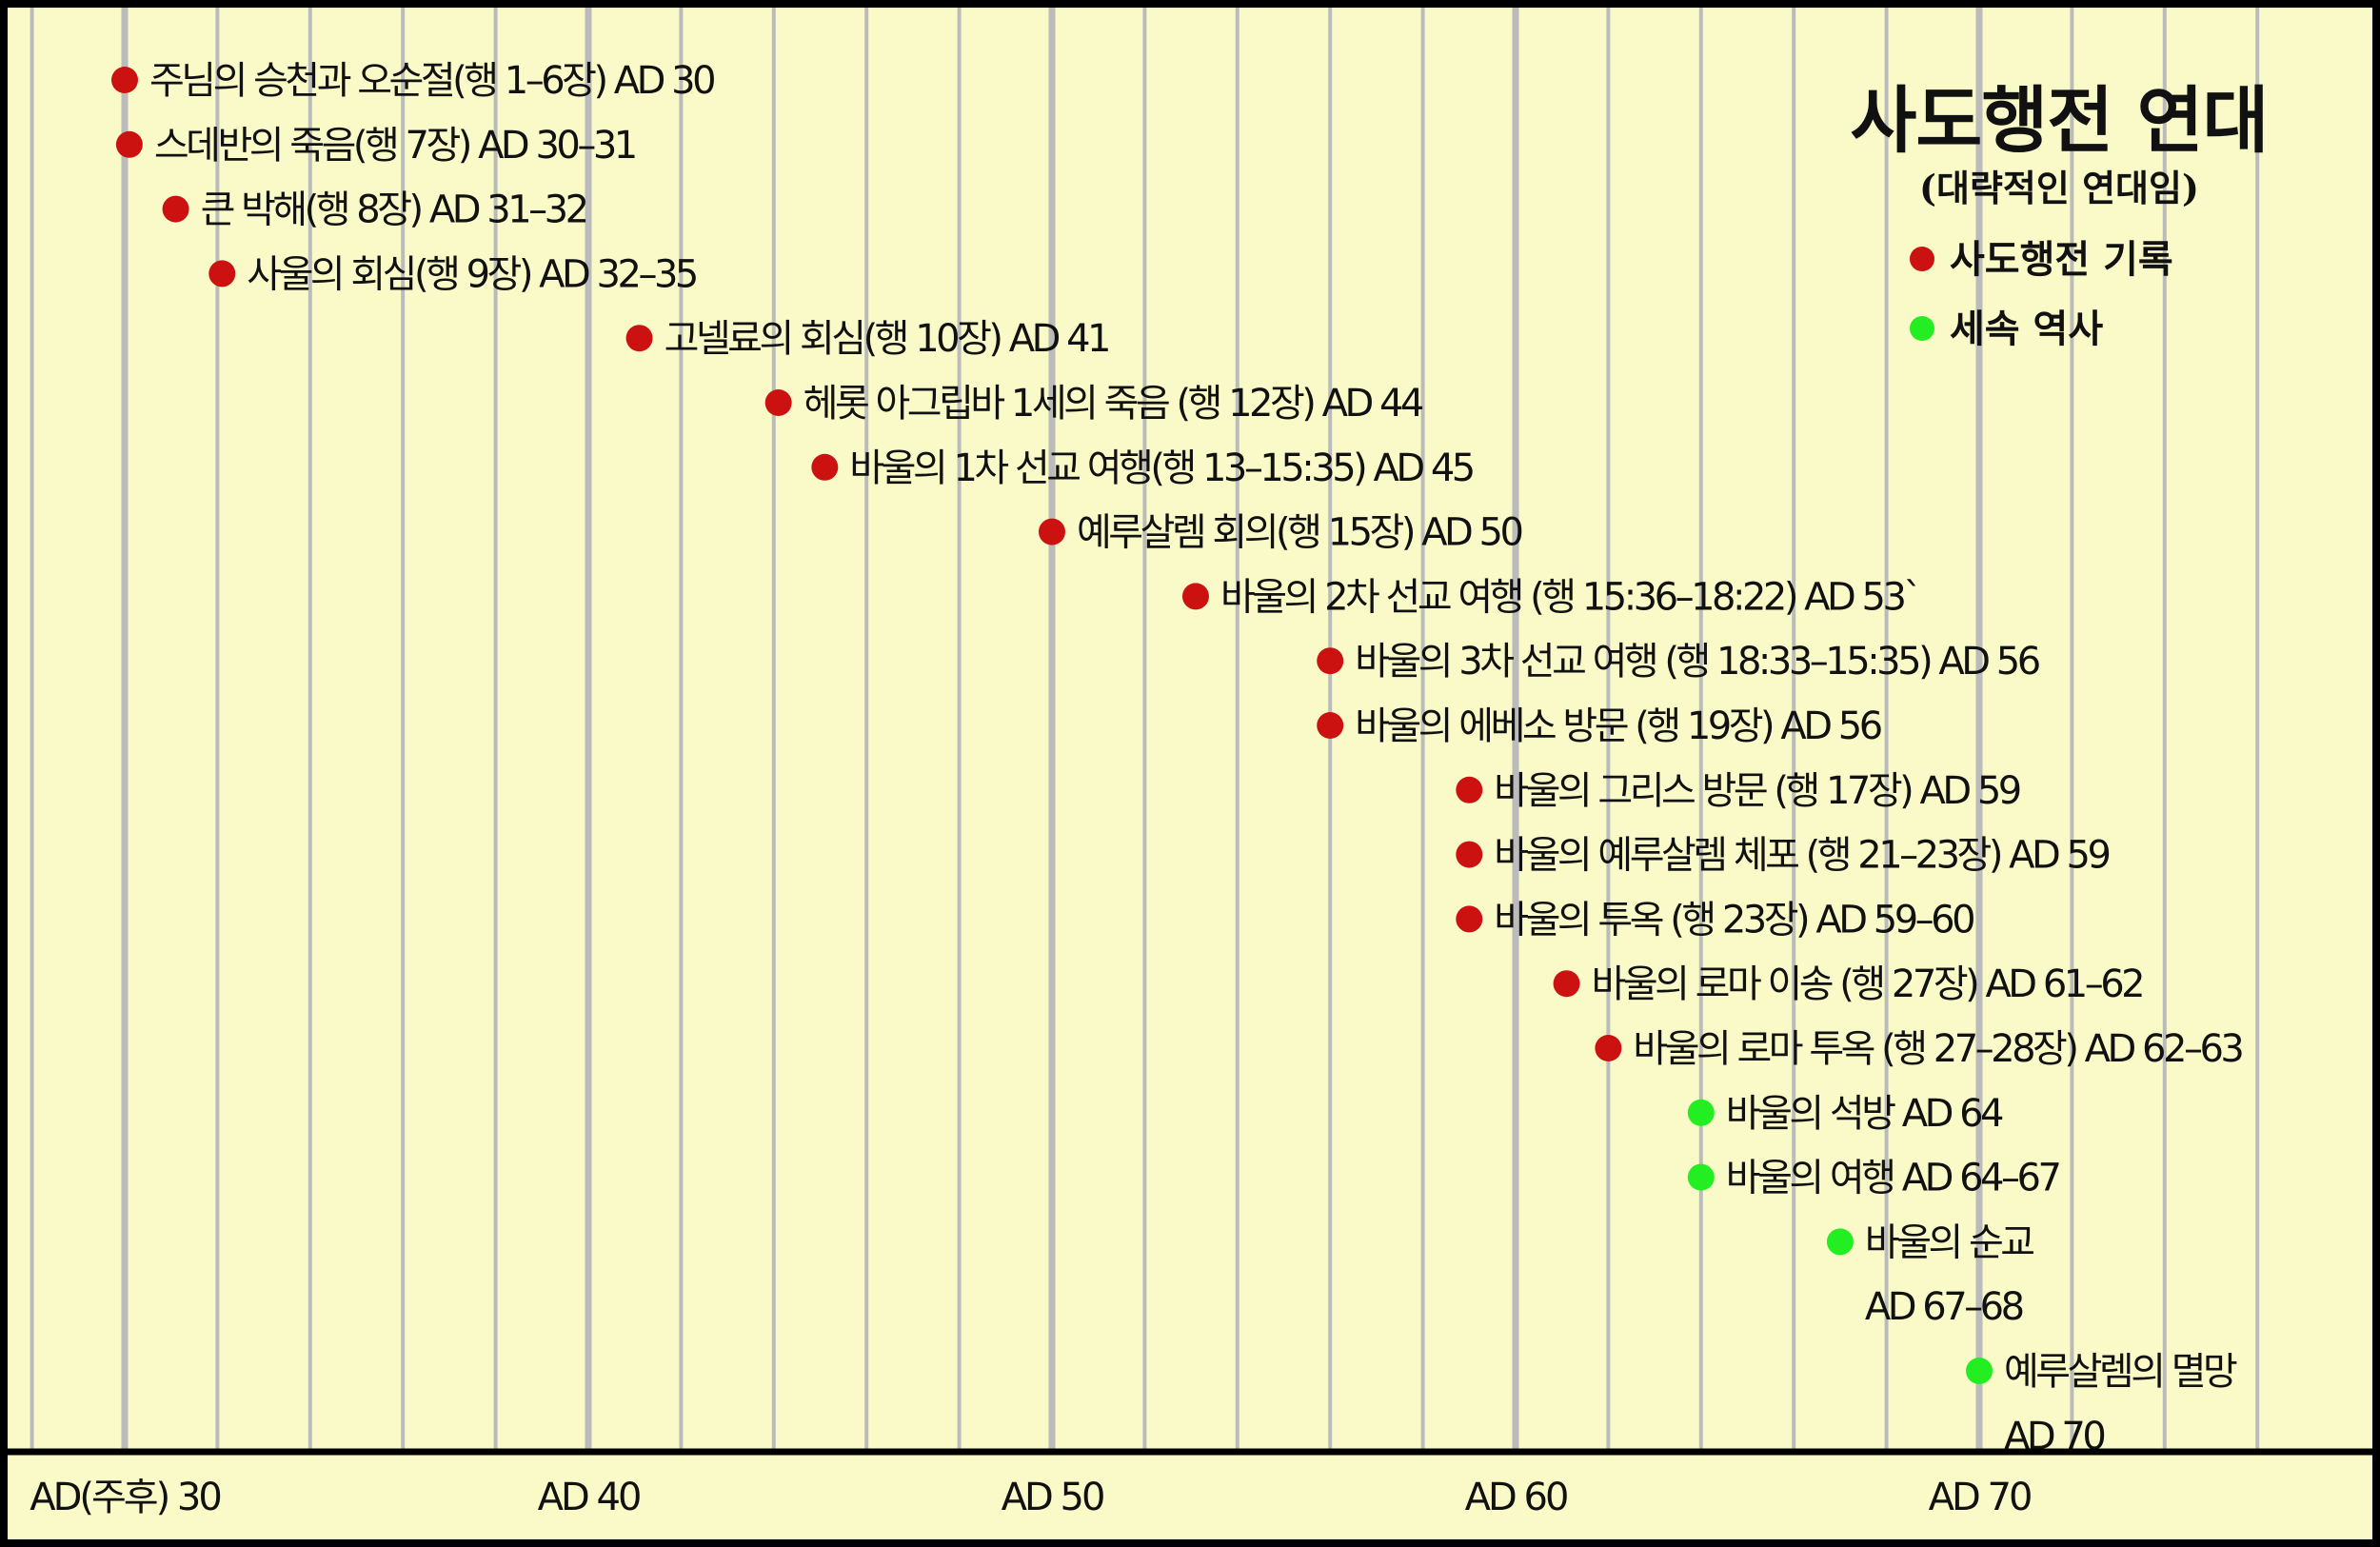 The height and width of the screenshot is (1547, 2380). I want to click on legend-secular-dot, so click(1922, 328).